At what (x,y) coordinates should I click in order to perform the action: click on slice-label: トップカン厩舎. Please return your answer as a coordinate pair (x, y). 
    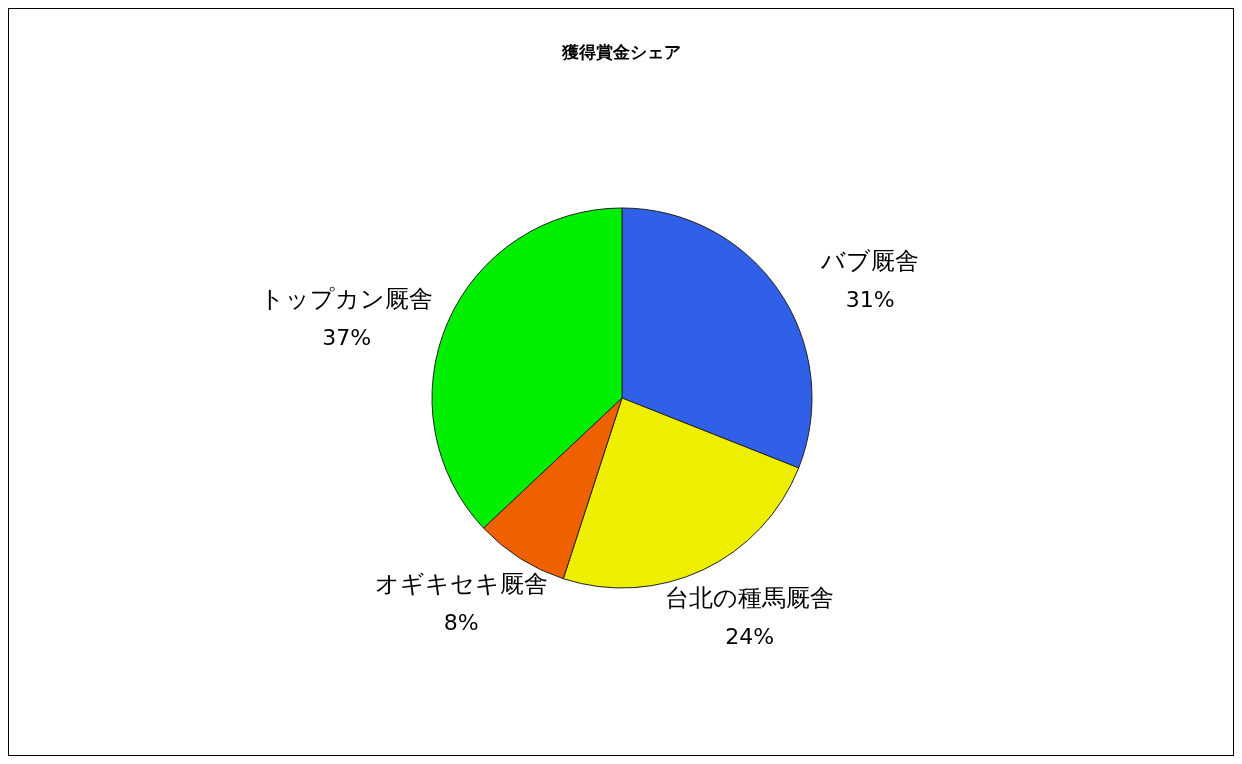
    Looking at the image, I should click on (347, 298).